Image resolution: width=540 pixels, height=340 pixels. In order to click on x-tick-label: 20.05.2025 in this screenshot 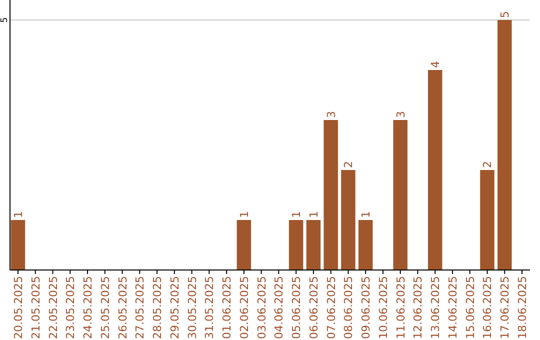, I will do `click(18, 307)`.